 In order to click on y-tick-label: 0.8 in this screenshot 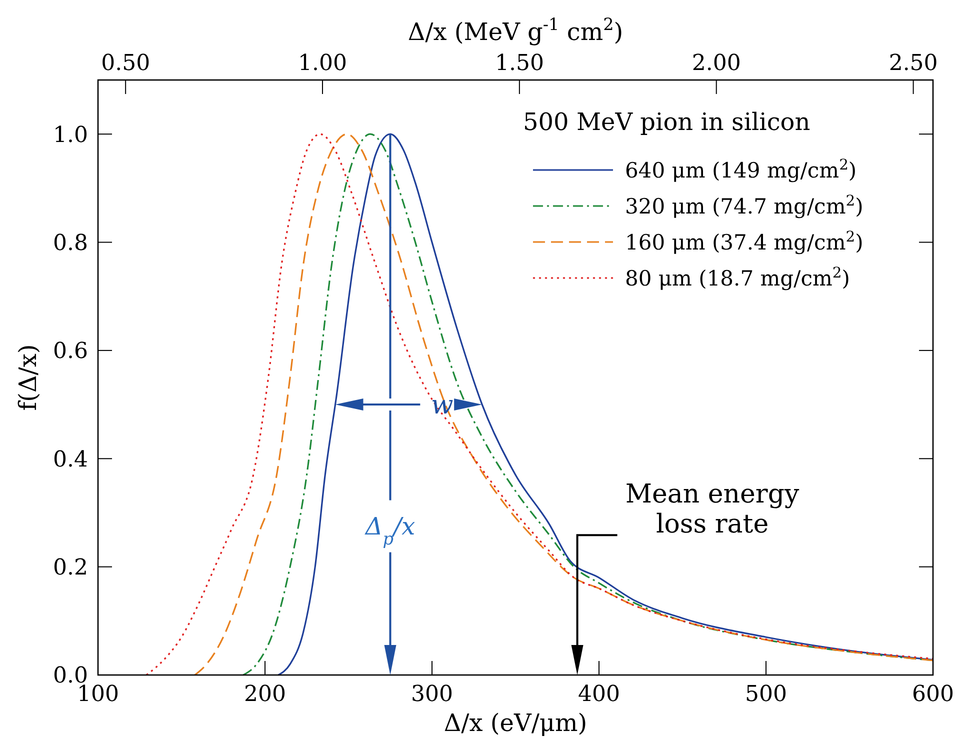, I will do `click(70, 243)`.